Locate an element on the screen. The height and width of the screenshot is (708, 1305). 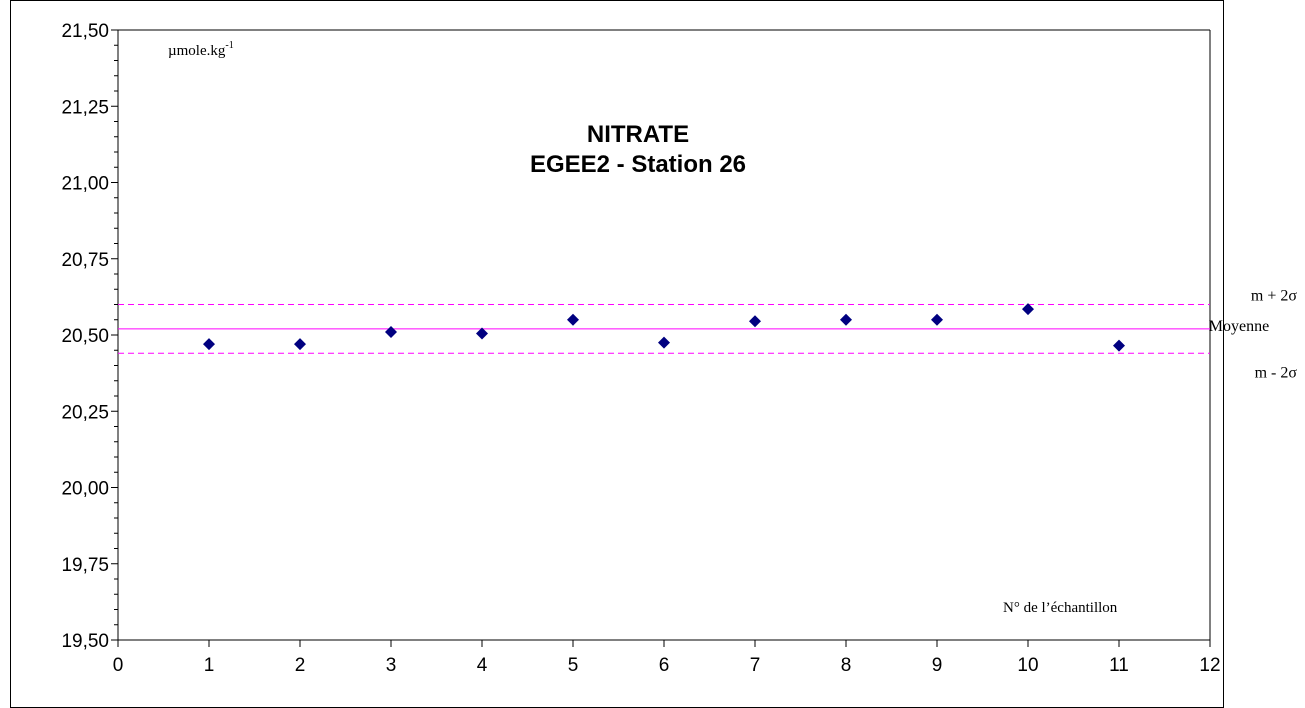
reference-label-lower-2sigma: m - 2σ is located at coordinates (1276, 372).